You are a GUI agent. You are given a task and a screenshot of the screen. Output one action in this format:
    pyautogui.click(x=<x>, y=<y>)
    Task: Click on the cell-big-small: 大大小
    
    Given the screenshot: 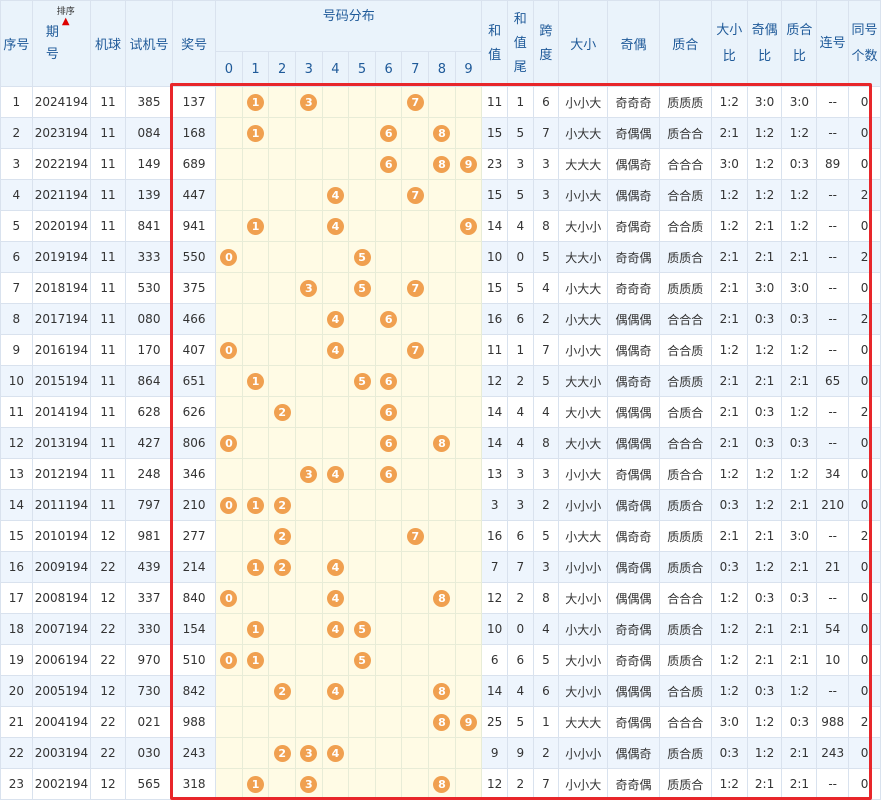 What is the action you would take?
    pyautogui.click(x=583, y=381)
    